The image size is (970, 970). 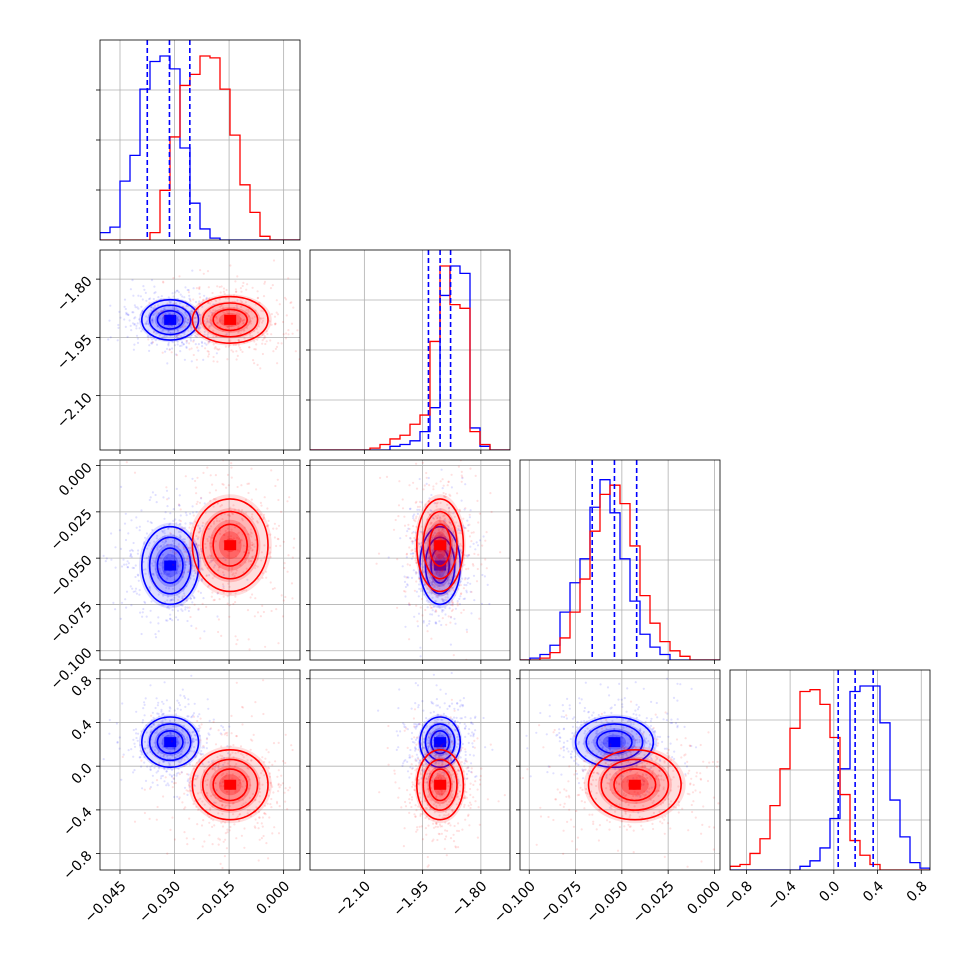 What do you see at coordinates (440, 545) in the screenshot?
I see `contour-line` at bounding box center [440, 545].